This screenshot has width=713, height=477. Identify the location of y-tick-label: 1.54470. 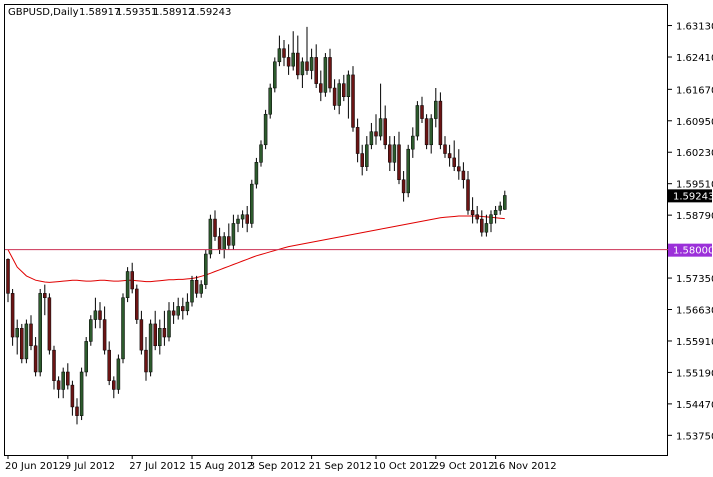
(694, 405).